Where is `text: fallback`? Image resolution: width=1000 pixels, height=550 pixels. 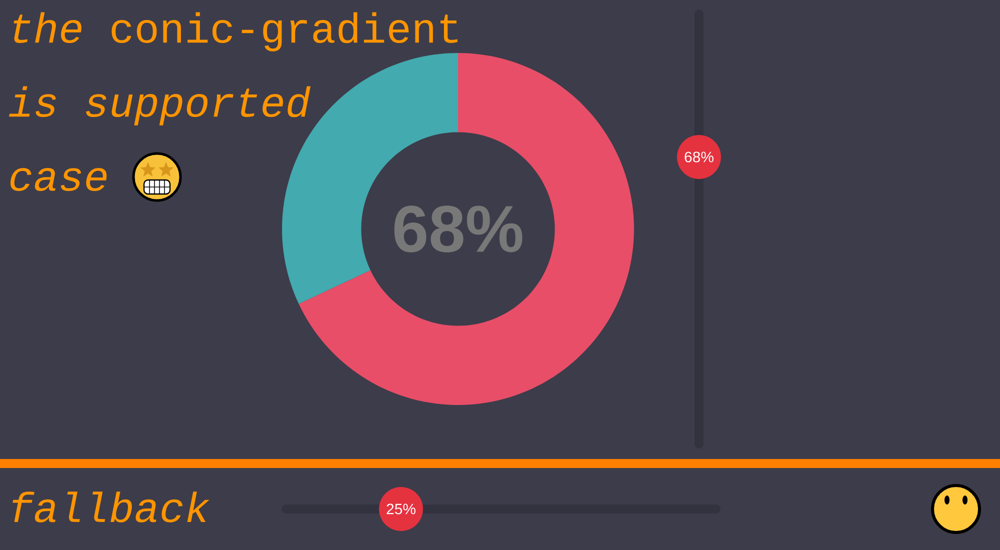 text: fallback is located at coordinates (111, 507).